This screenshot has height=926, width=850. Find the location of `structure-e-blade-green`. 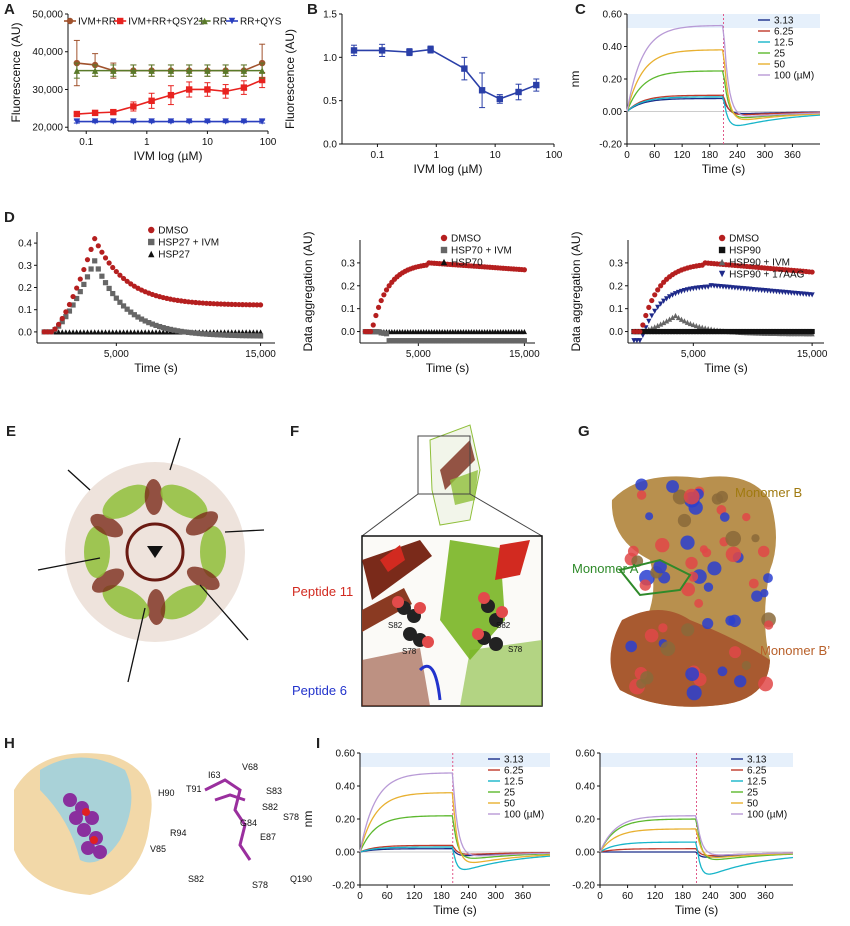

structure-e-blade-green is located at coordinates (97, 552).